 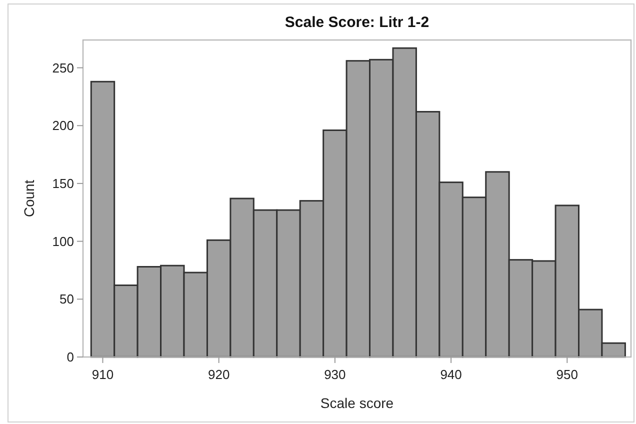 What do you see at coordinates (63, 68) in the screenshot?
I see `y-tick-label: 250` at bounding box center [63, 68].